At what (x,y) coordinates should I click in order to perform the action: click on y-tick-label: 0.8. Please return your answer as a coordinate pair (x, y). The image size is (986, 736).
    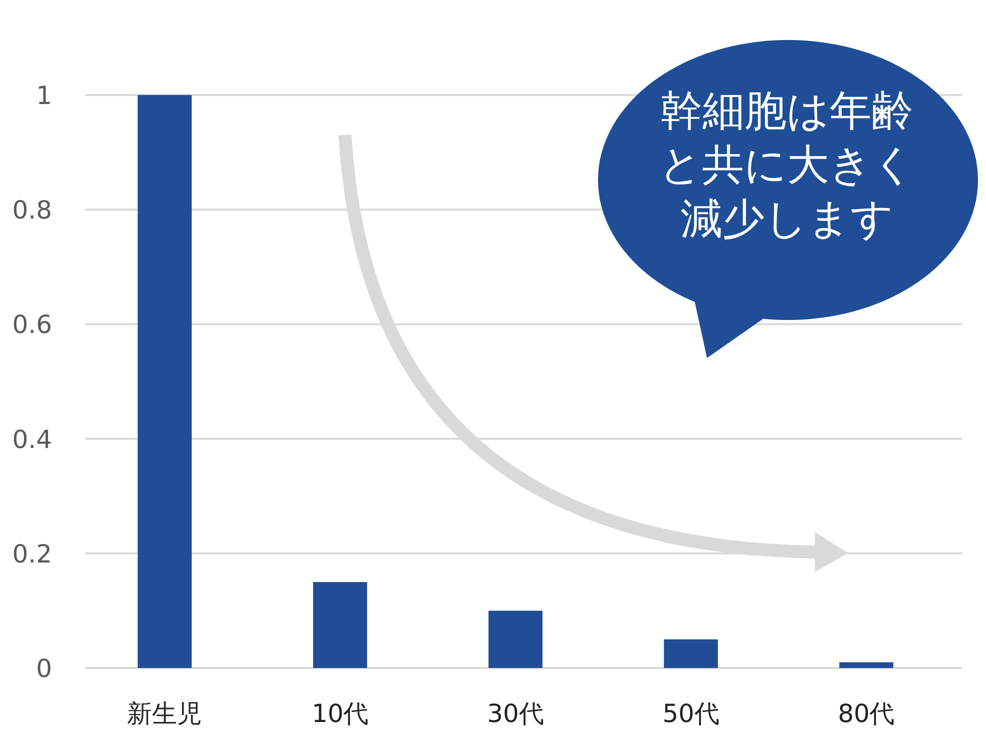
    Looking at the image, I should click on (32, 210).